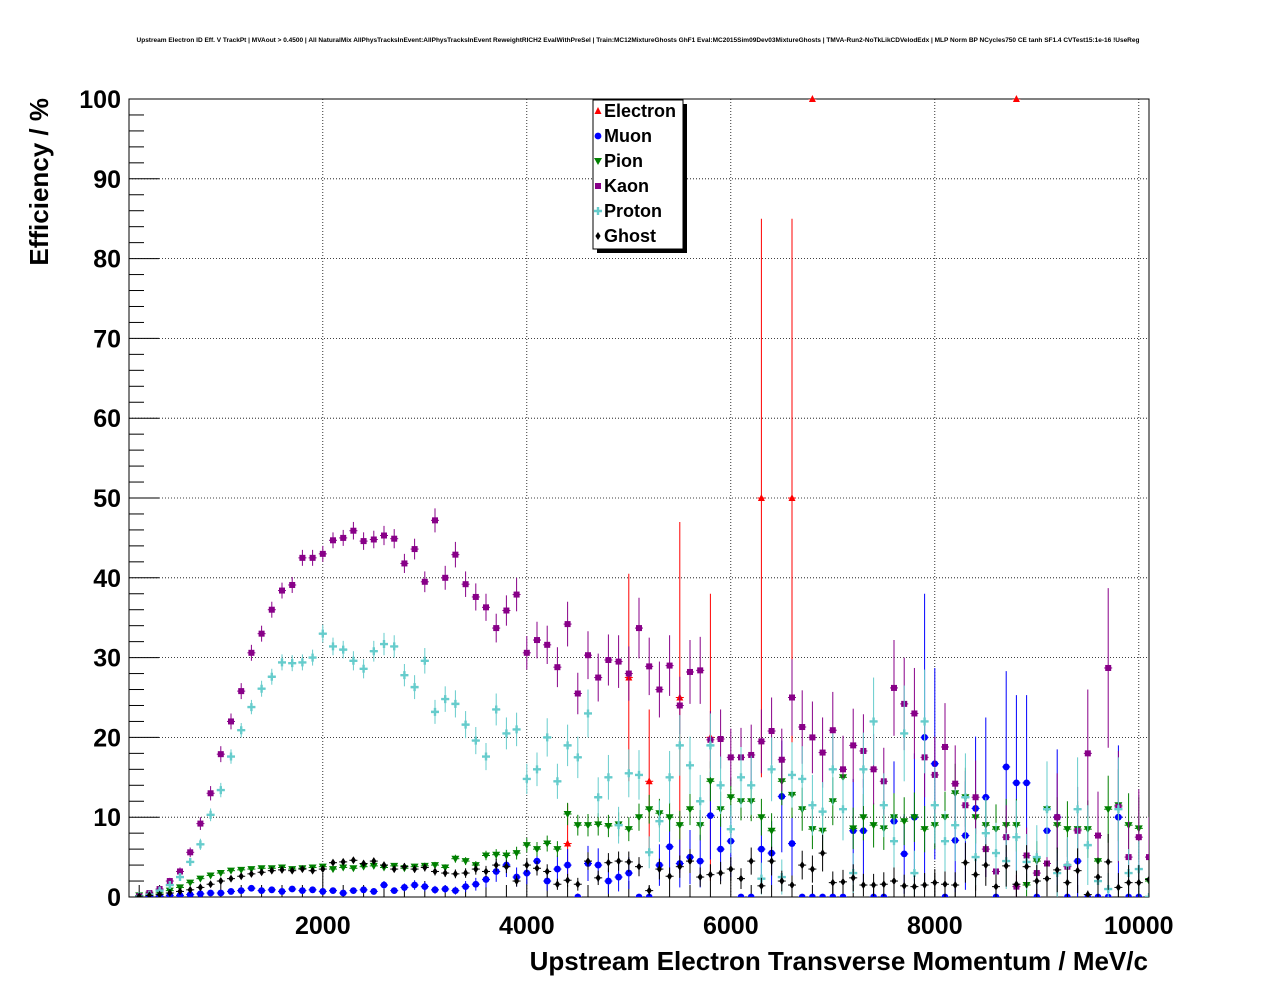  Describe the element at coordinates (633, 211) in the screenshot. I see `legend-label: Proton` at that location.